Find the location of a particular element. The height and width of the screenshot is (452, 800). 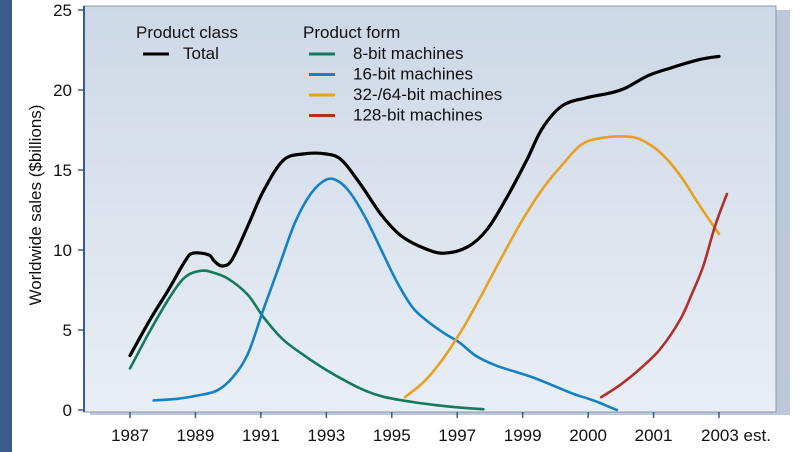

legend-label-32-64-bit-machines: 32-/64-bit machines is located at coordinates (427, 94).